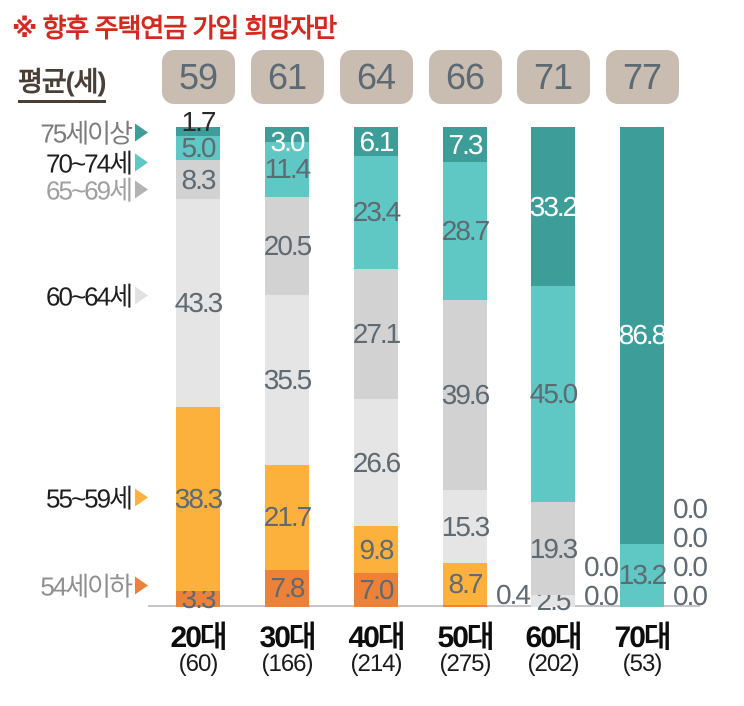 The width and height of the screenshot is (744, 706). Describe the element at coordinates (287, 663) in the screenshot. I see `x-axis-count-30대: (166)` at that location.